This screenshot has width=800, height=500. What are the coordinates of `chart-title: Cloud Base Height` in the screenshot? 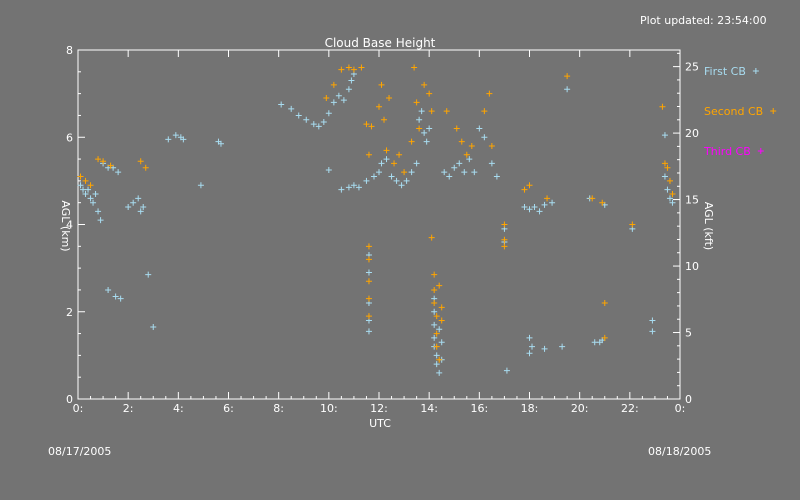 It's located at (380, 43).